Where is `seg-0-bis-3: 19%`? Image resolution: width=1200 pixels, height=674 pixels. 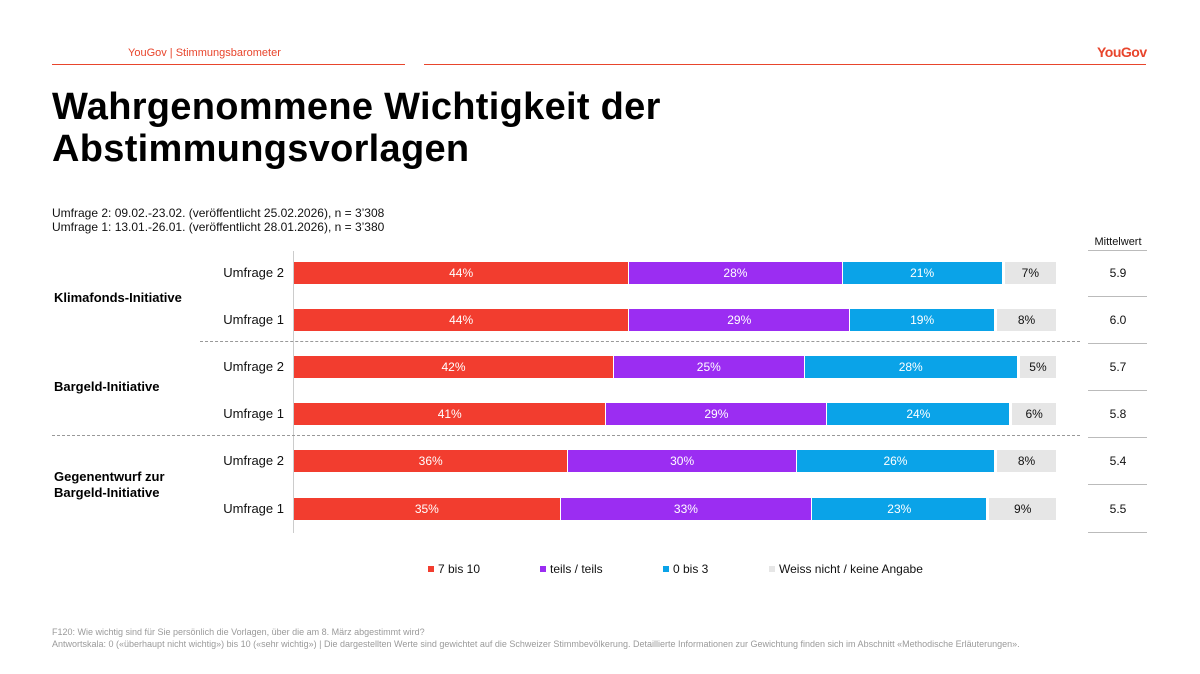 seg-0-bis-3: 19% is located at coordinates (922, 320).